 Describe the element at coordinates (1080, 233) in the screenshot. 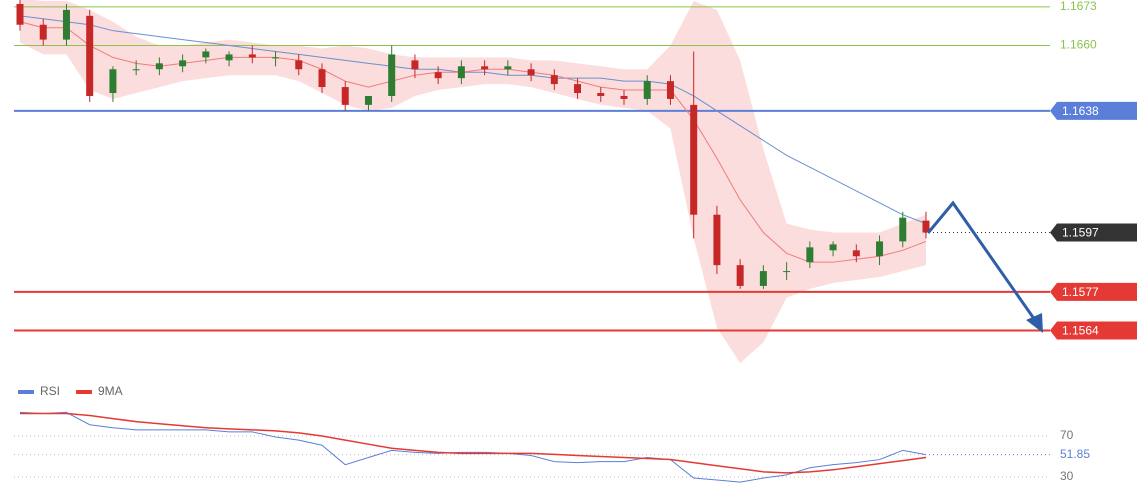

I see `level-label: 1.1597` at that location.